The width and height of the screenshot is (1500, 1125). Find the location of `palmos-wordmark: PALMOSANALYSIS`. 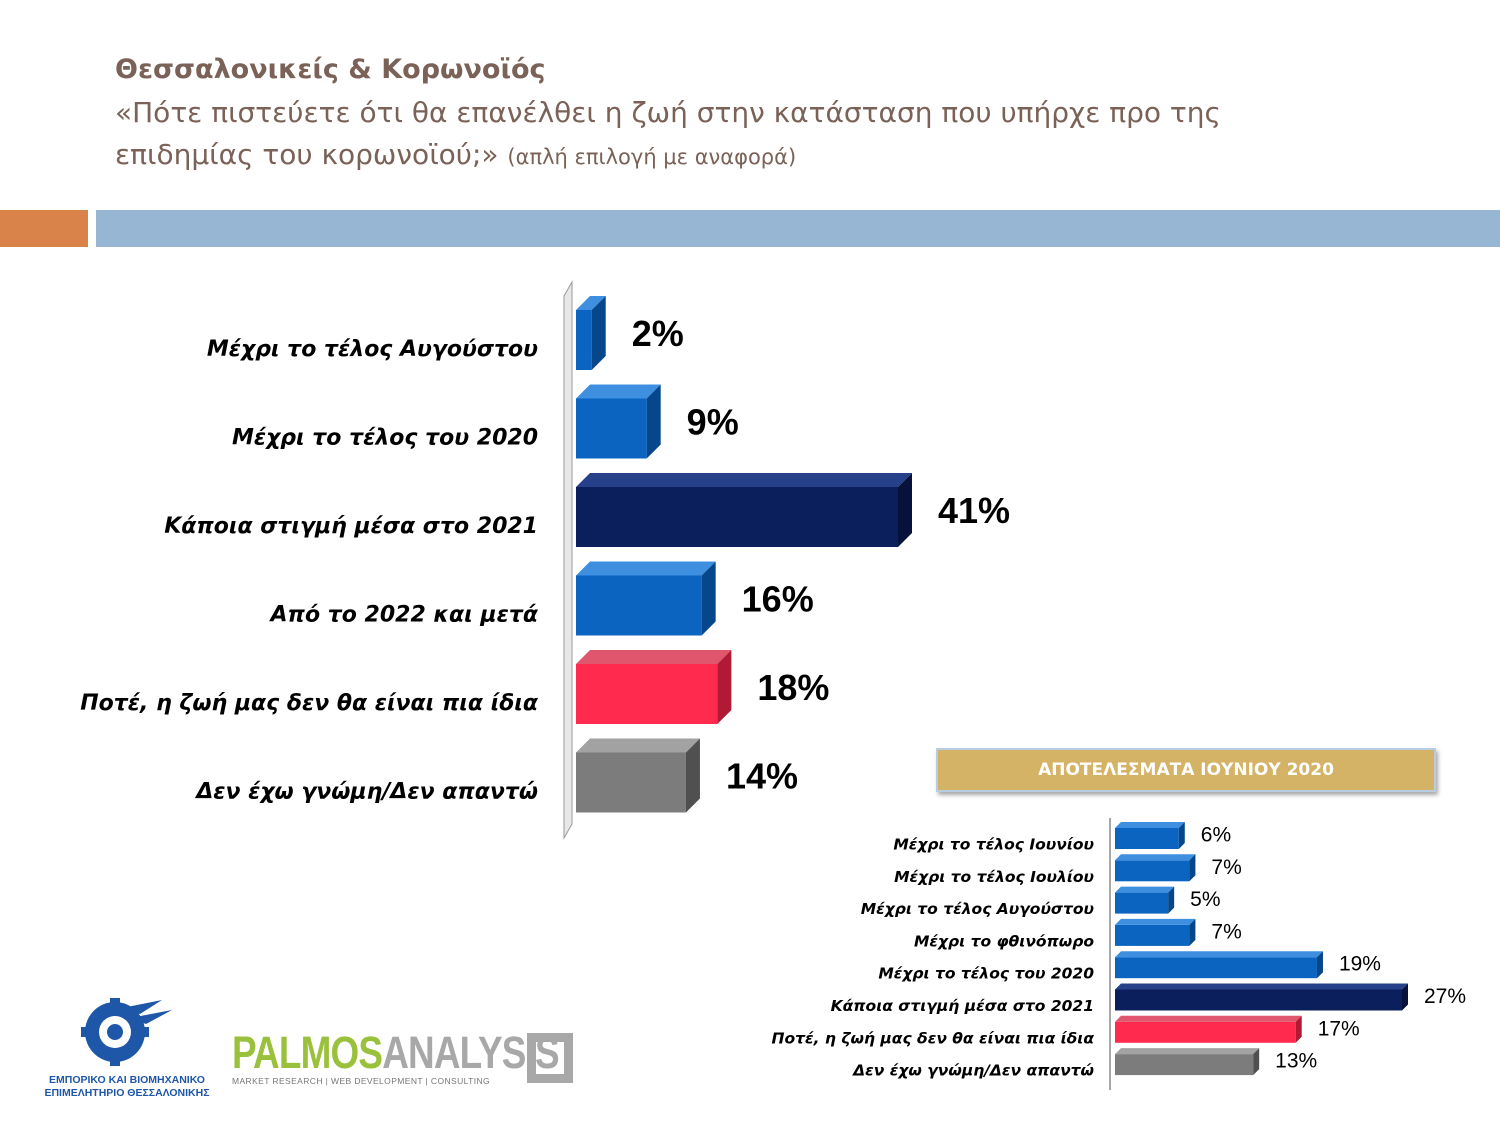

palmos-wordmark: PALMOSANALYSIS is located at coordinates (396, 1052).